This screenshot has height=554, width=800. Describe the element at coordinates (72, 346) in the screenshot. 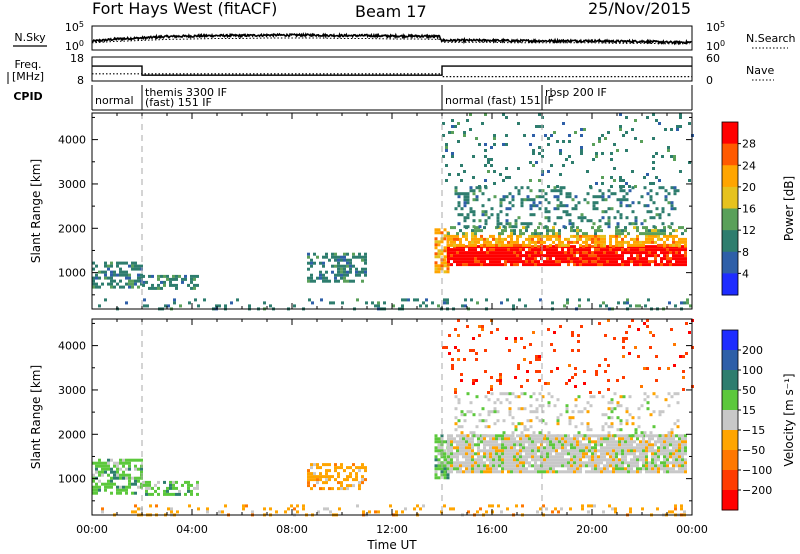

I see `y-tick-label: 4000` at that location.